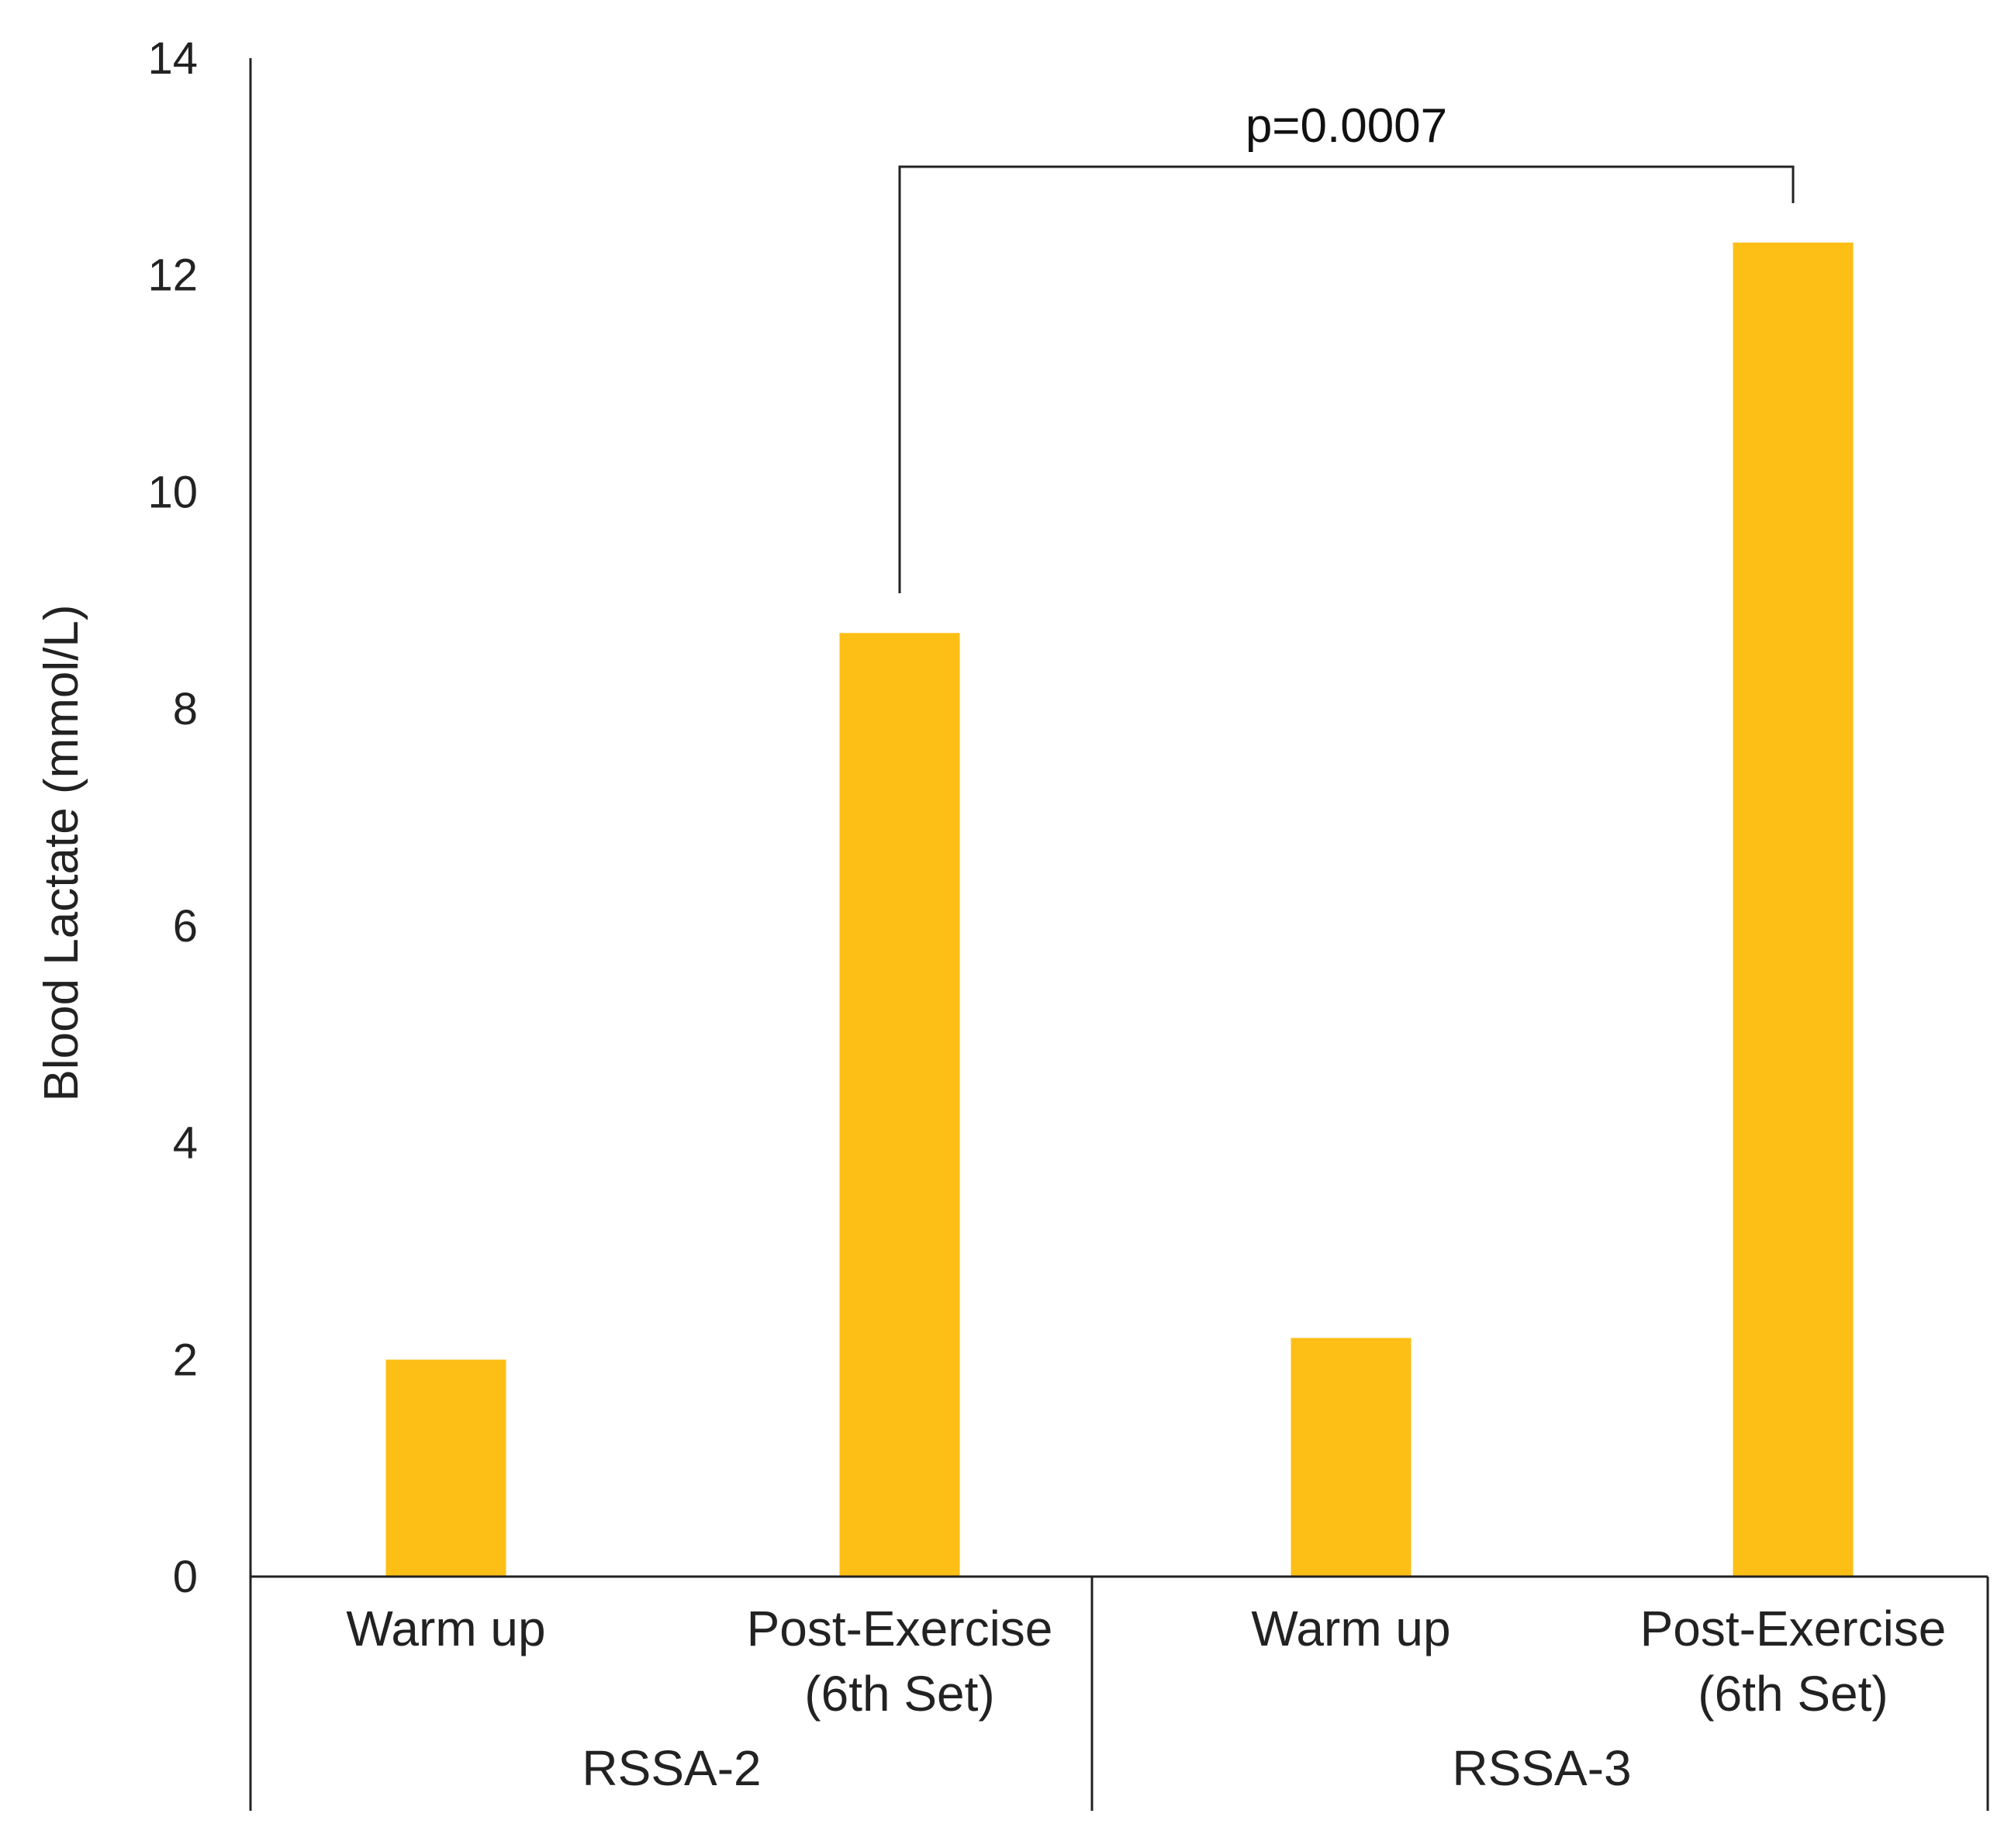  I want to click on significance-bracket: p=0.0007, so click(1346, 346).